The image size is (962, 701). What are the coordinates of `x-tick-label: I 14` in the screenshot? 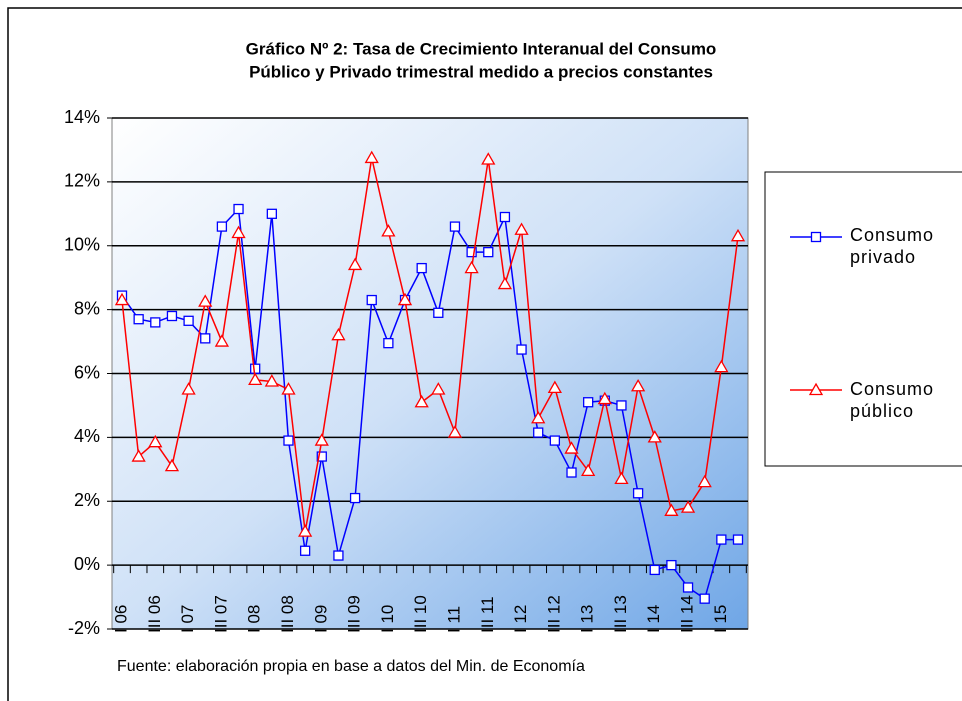 It's located at (653, 619).